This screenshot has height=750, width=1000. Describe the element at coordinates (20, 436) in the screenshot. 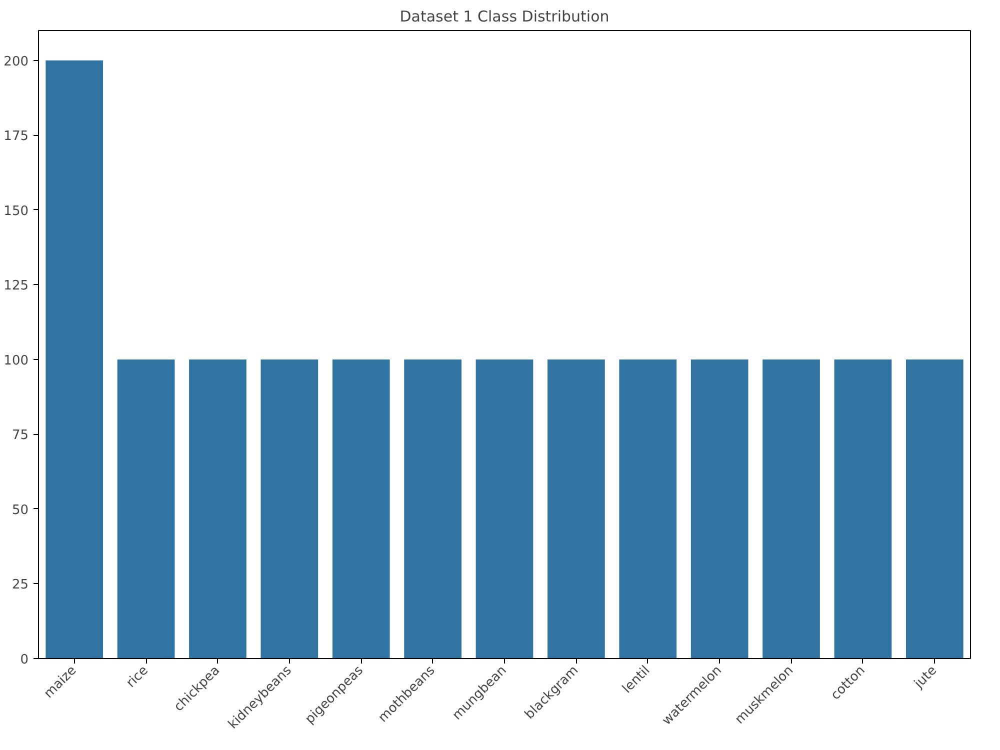

I see `y-tick-label: 75` at that location.